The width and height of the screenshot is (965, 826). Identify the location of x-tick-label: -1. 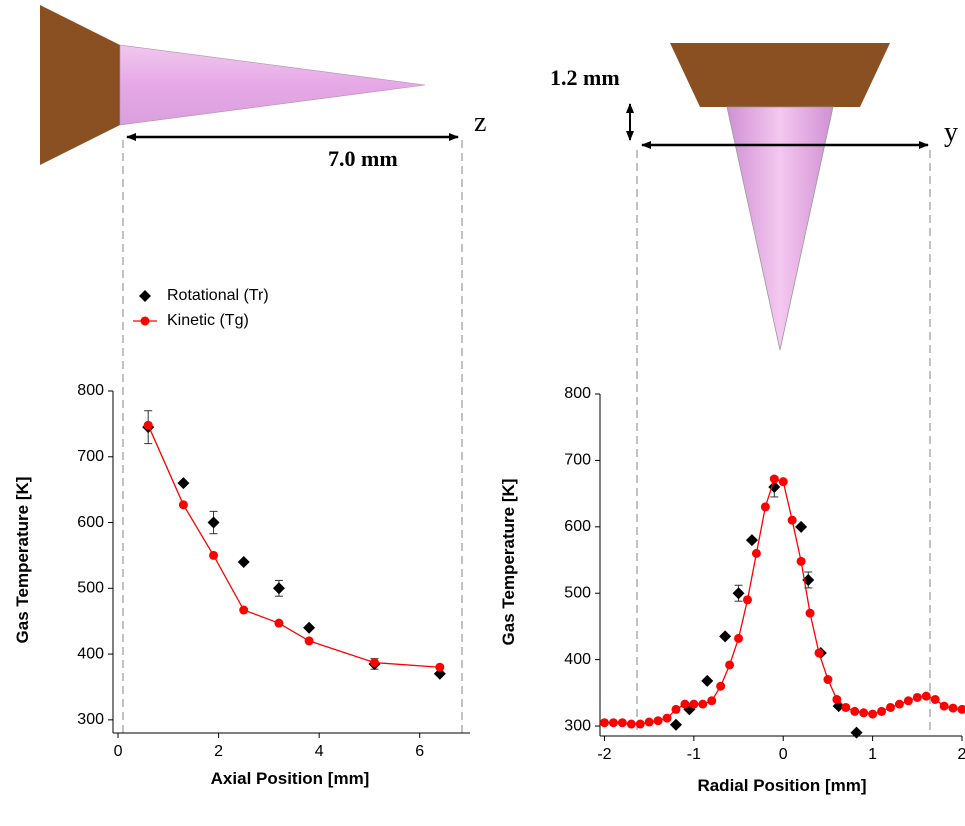
(694, 754).